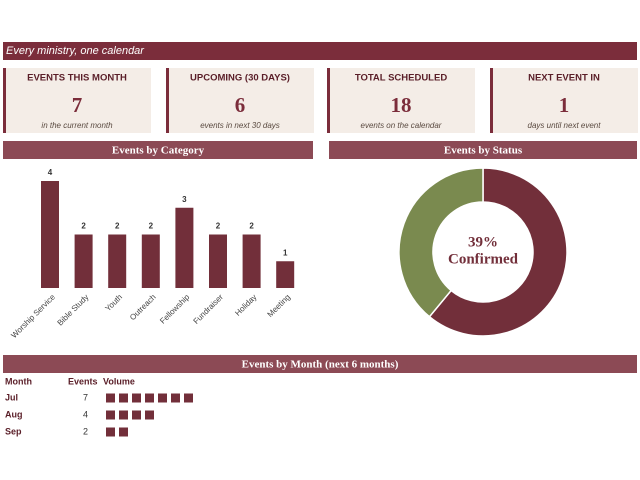 The width and height of the screenshot is (640, 480). I want to click on header-title: Every ministry, one calendar, so click(75, 51).